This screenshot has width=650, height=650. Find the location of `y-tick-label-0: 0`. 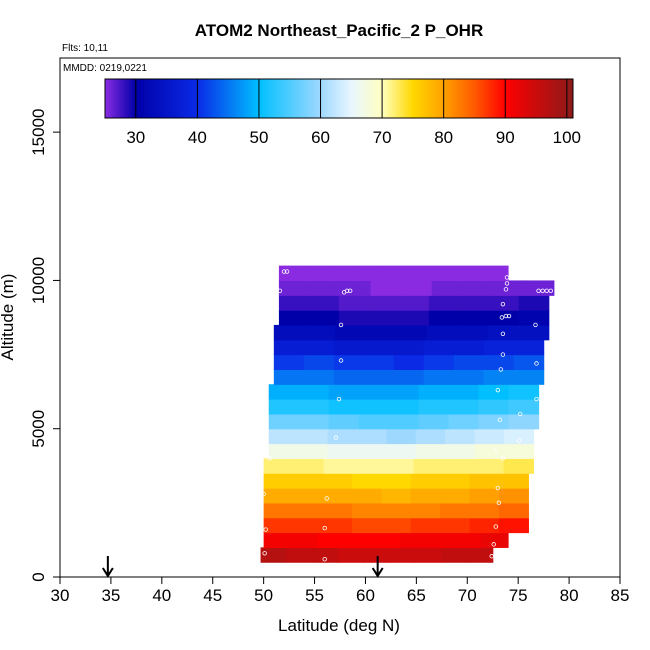

y-tick-label-0: 0 is located at coordinates (38, 576).